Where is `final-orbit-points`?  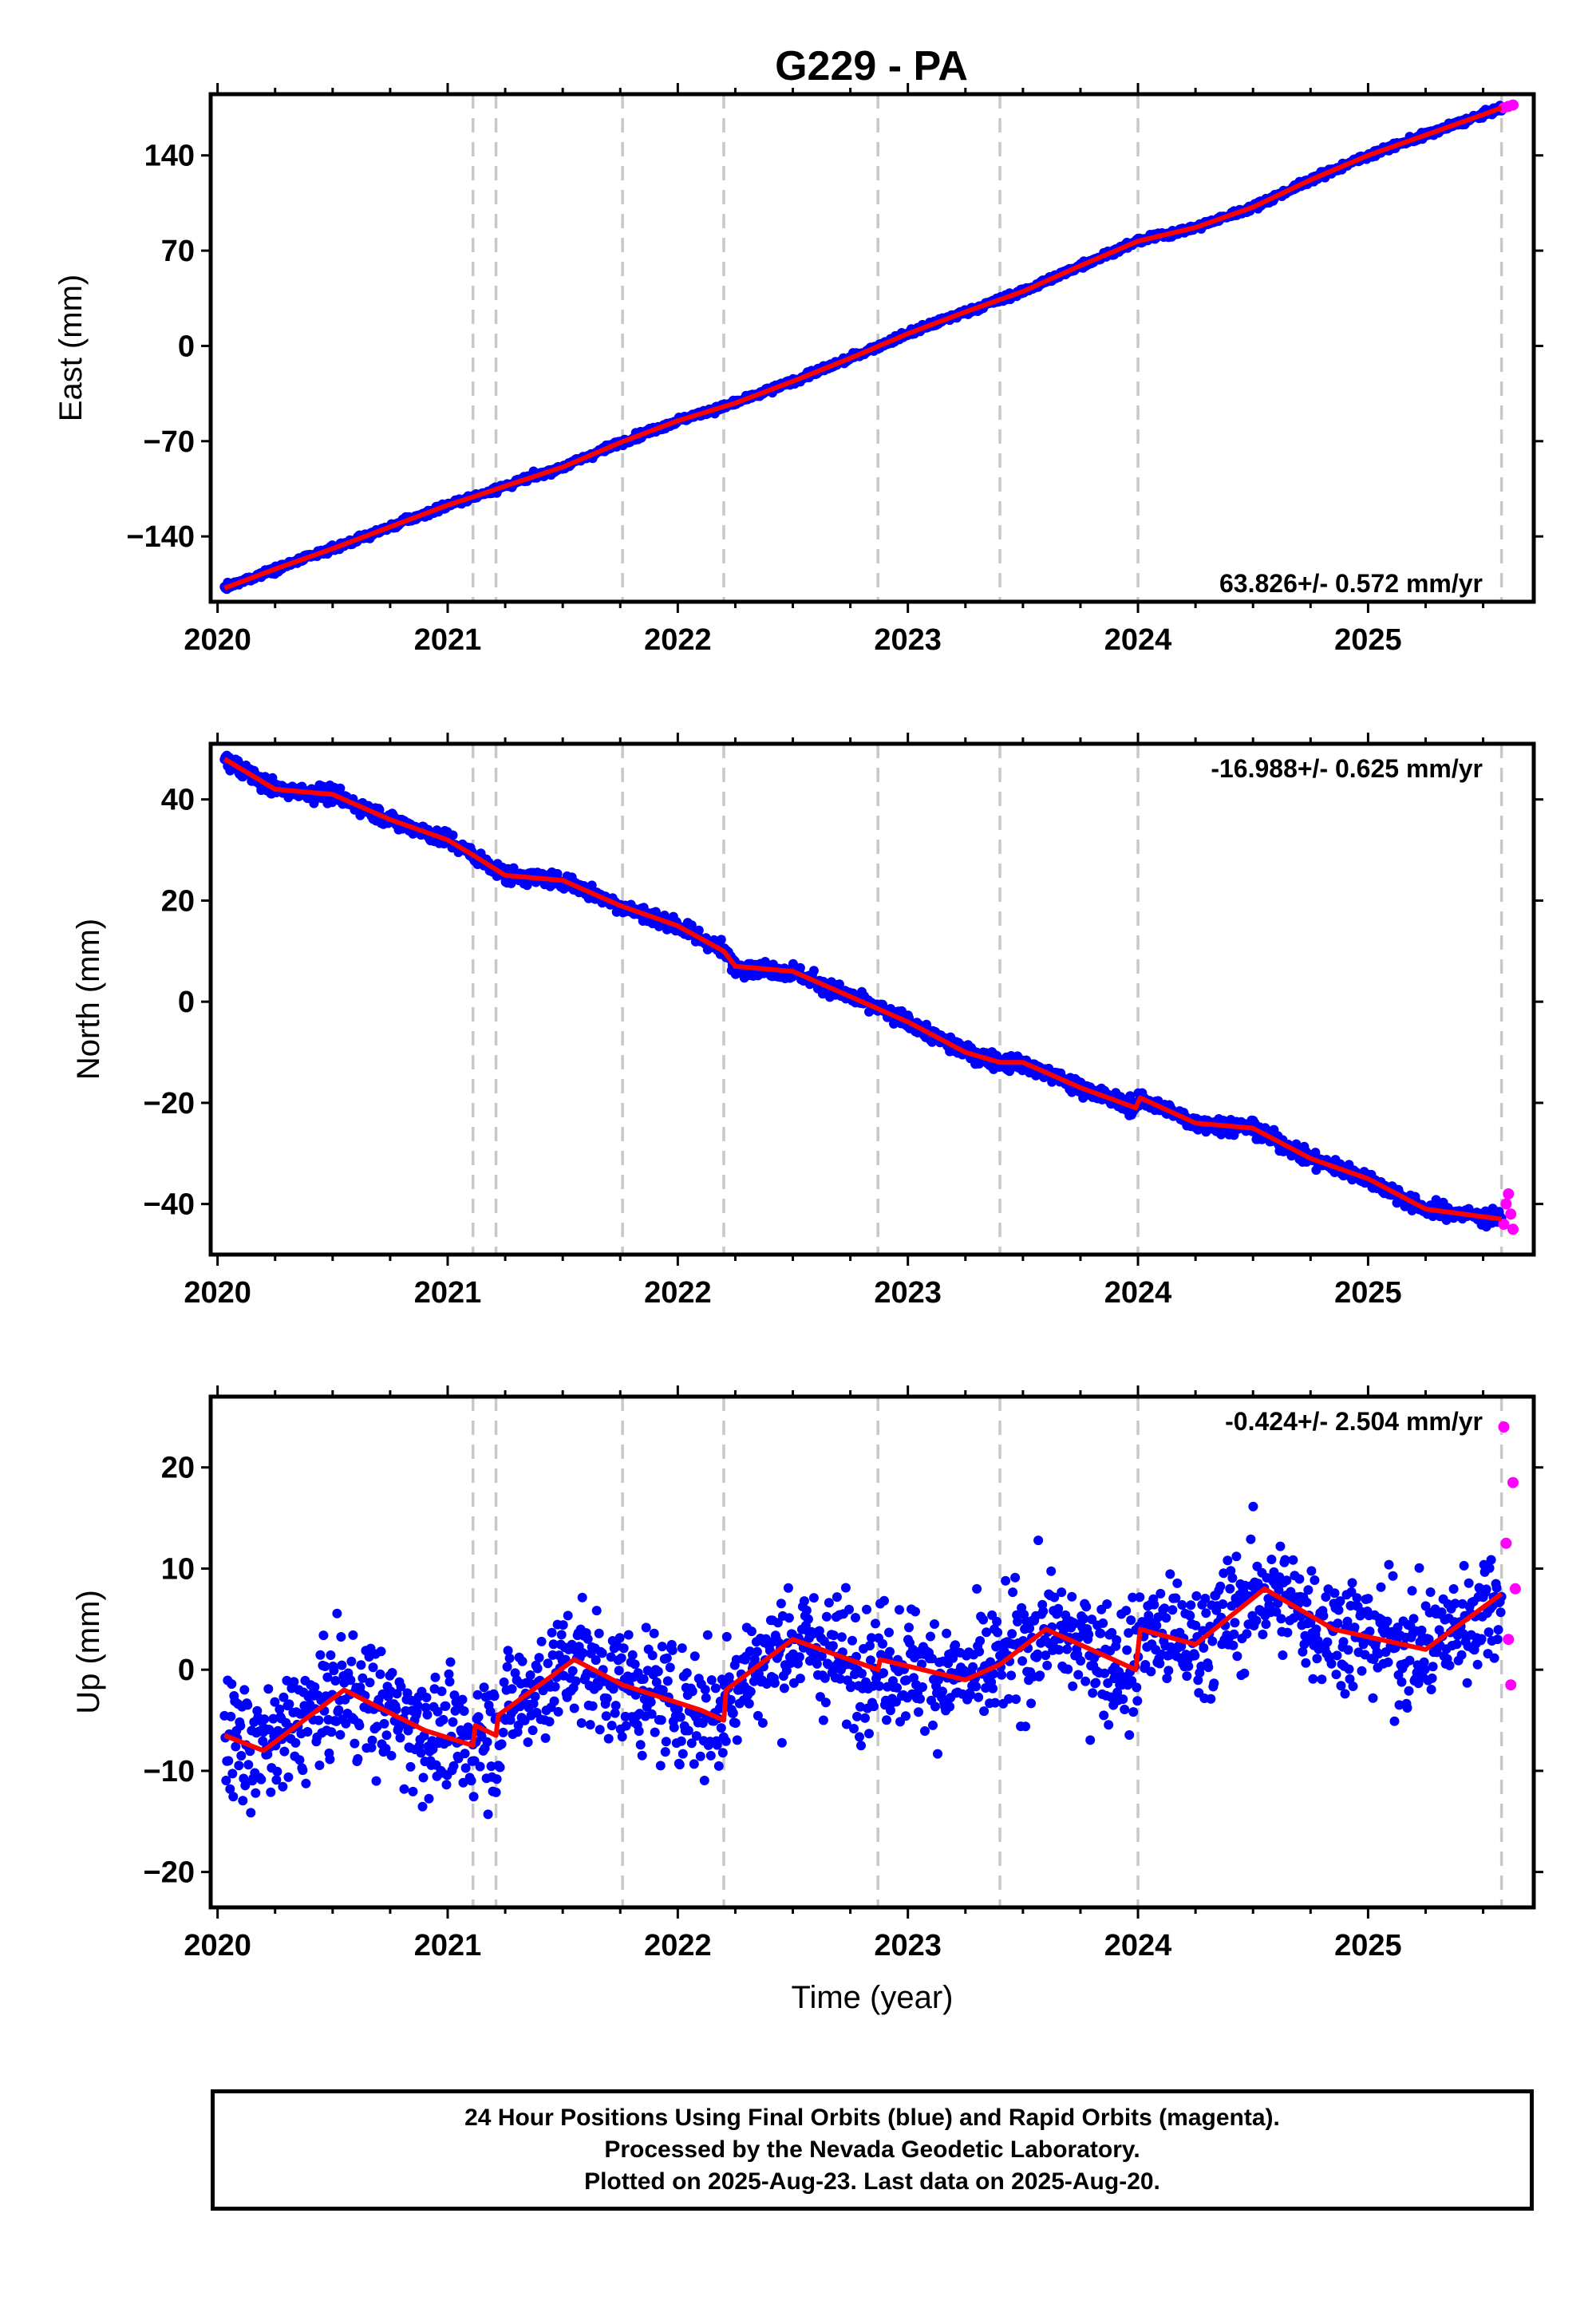
final-orbit-points is located at coordinates (863, 1660).